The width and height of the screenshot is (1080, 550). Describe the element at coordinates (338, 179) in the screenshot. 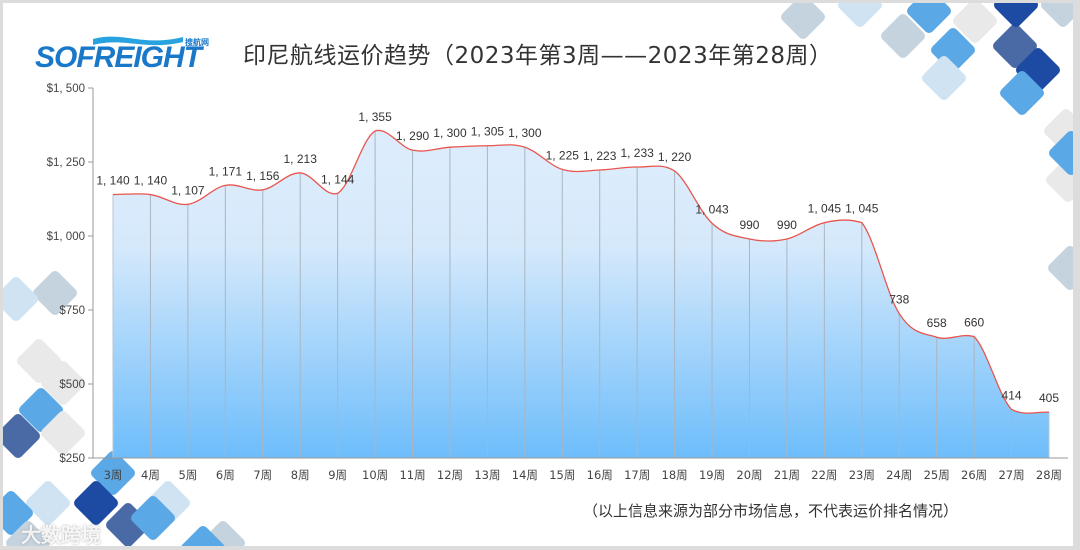

I see `data-label: 1, 144` at that location.